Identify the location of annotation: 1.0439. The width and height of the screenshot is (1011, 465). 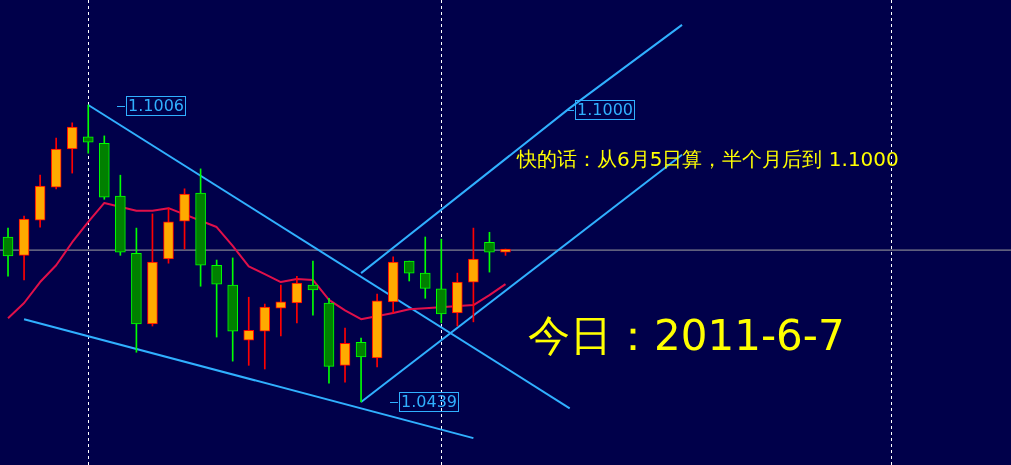
(429, 402).